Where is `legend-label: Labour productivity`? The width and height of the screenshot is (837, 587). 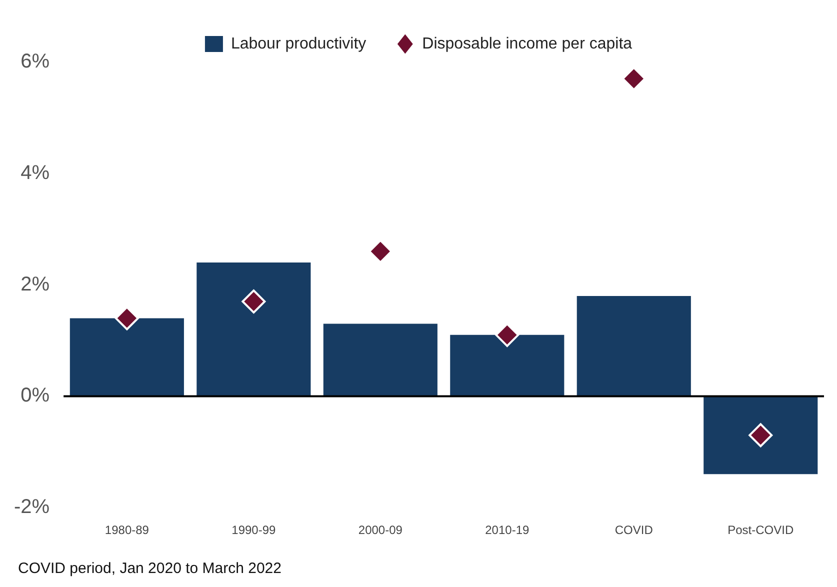 legend-label: Labour productivity is located at coordinates (298, 43).